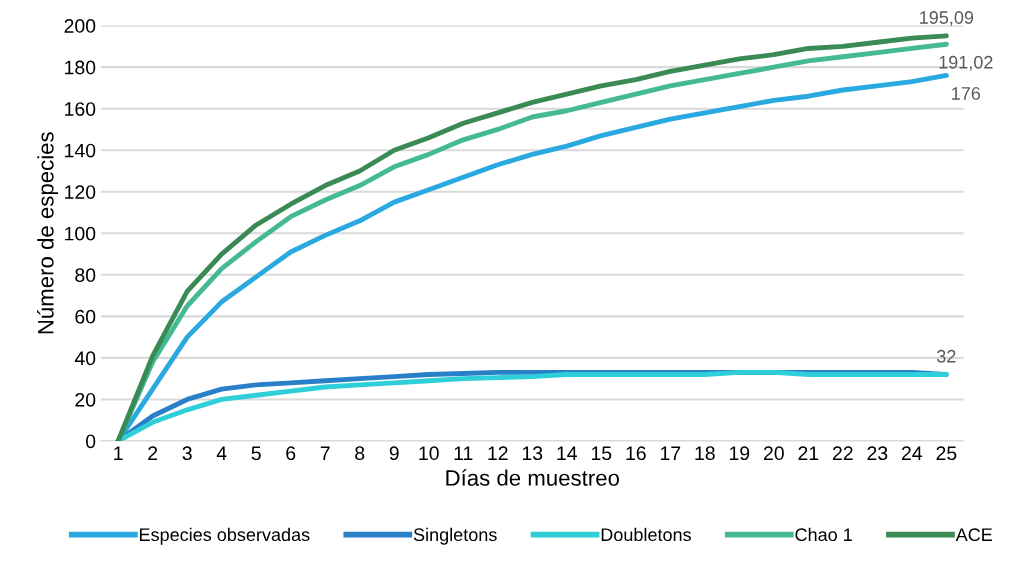 This screenshot has height=569, width=1009. What do you see at coordinates (601, 453) in the screenshot?
I see `x-tick-label: 15` at bounding box center [601, 453].